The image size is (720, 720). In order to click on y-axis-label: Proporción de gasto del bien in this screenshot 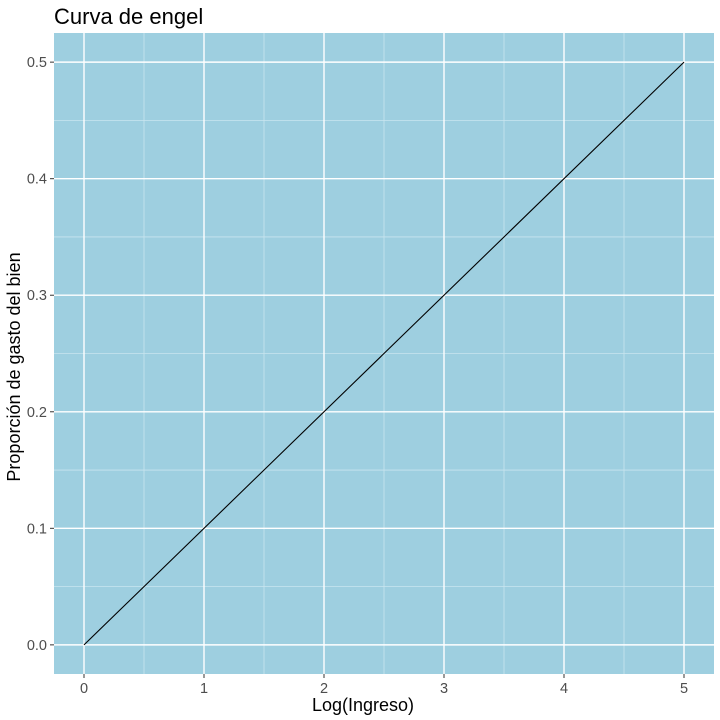, I will do `click(14, 366)`.